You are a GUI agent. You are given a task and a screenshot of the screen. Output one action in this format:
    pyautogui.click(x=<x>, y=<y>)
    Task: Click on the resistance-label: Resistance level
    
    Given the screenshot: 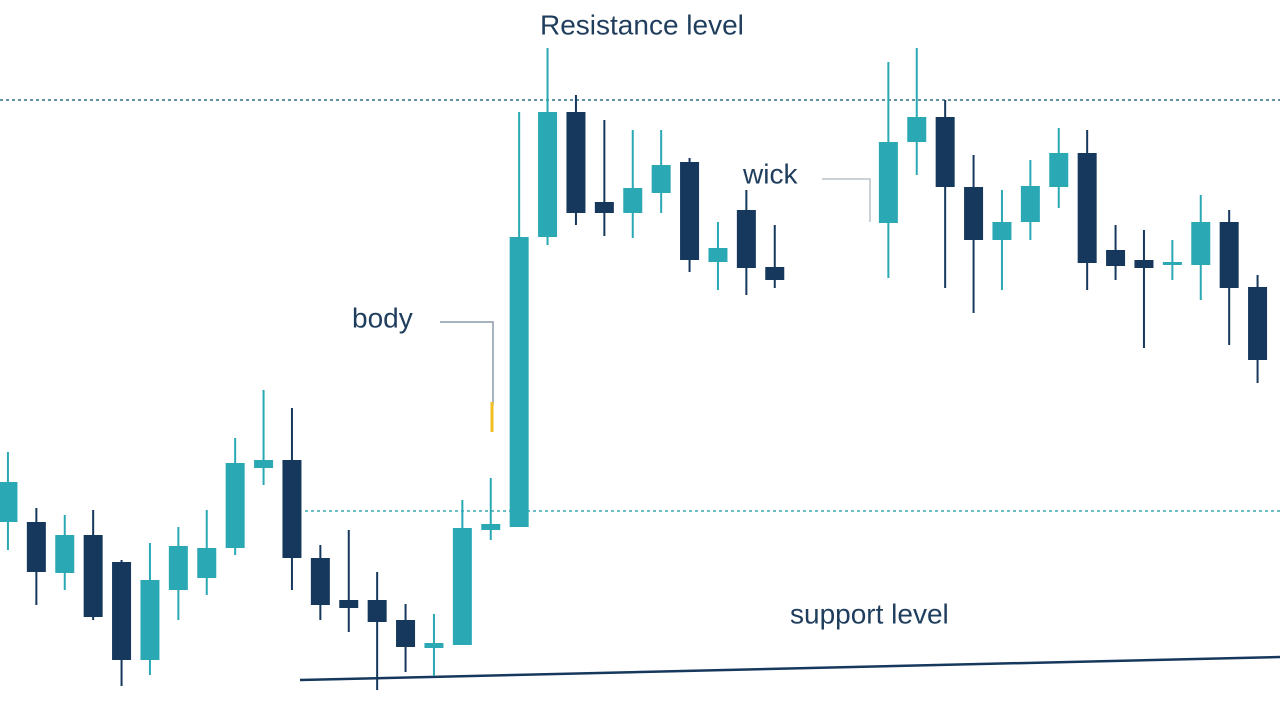 What is the action you would take?
    pyautogui.click(x=642, y=24)
    